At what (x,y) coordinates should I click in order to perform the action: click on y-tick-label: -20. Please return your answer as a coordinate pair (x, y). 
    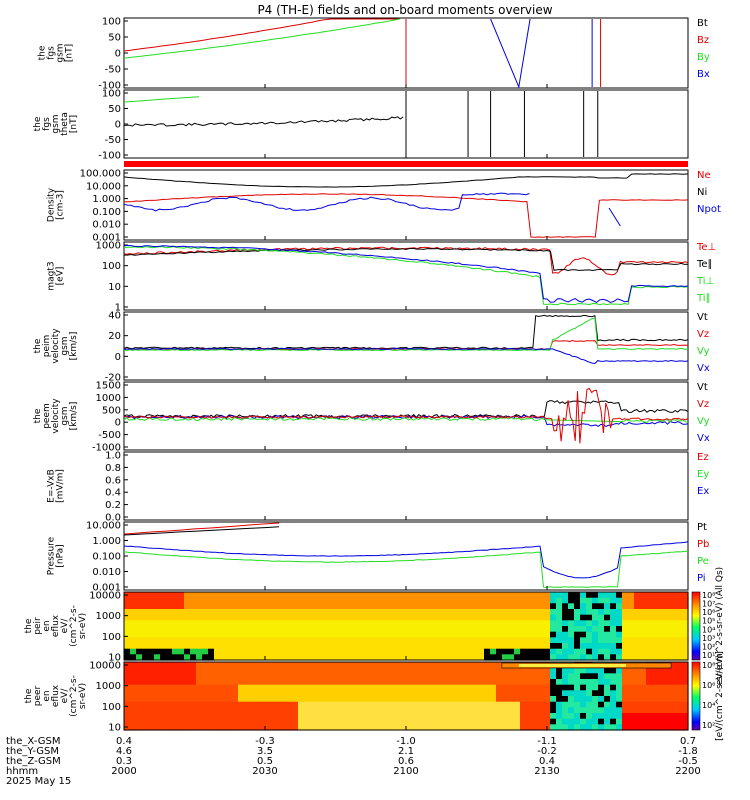
    Looking at the image, I should click on (113, 378).